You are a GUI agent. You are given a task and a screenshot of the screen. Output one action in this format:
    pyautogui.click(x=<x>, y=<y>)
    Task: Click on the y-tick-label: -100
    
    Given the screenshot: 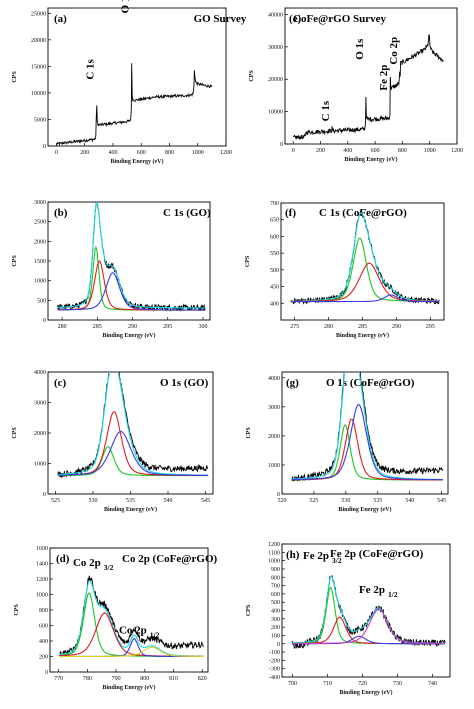 What is the action you would take?
    pyautogui.click(x=274, y=653)
    